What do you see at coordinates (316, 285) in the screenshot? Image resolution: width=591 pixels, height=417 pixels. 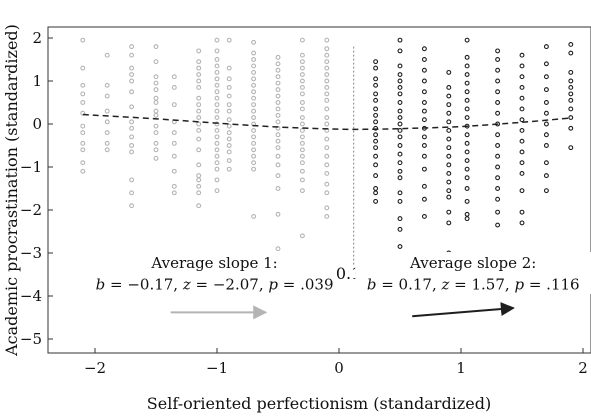 I see `annotation-p-value: .039` at bounding box center [316, 285].